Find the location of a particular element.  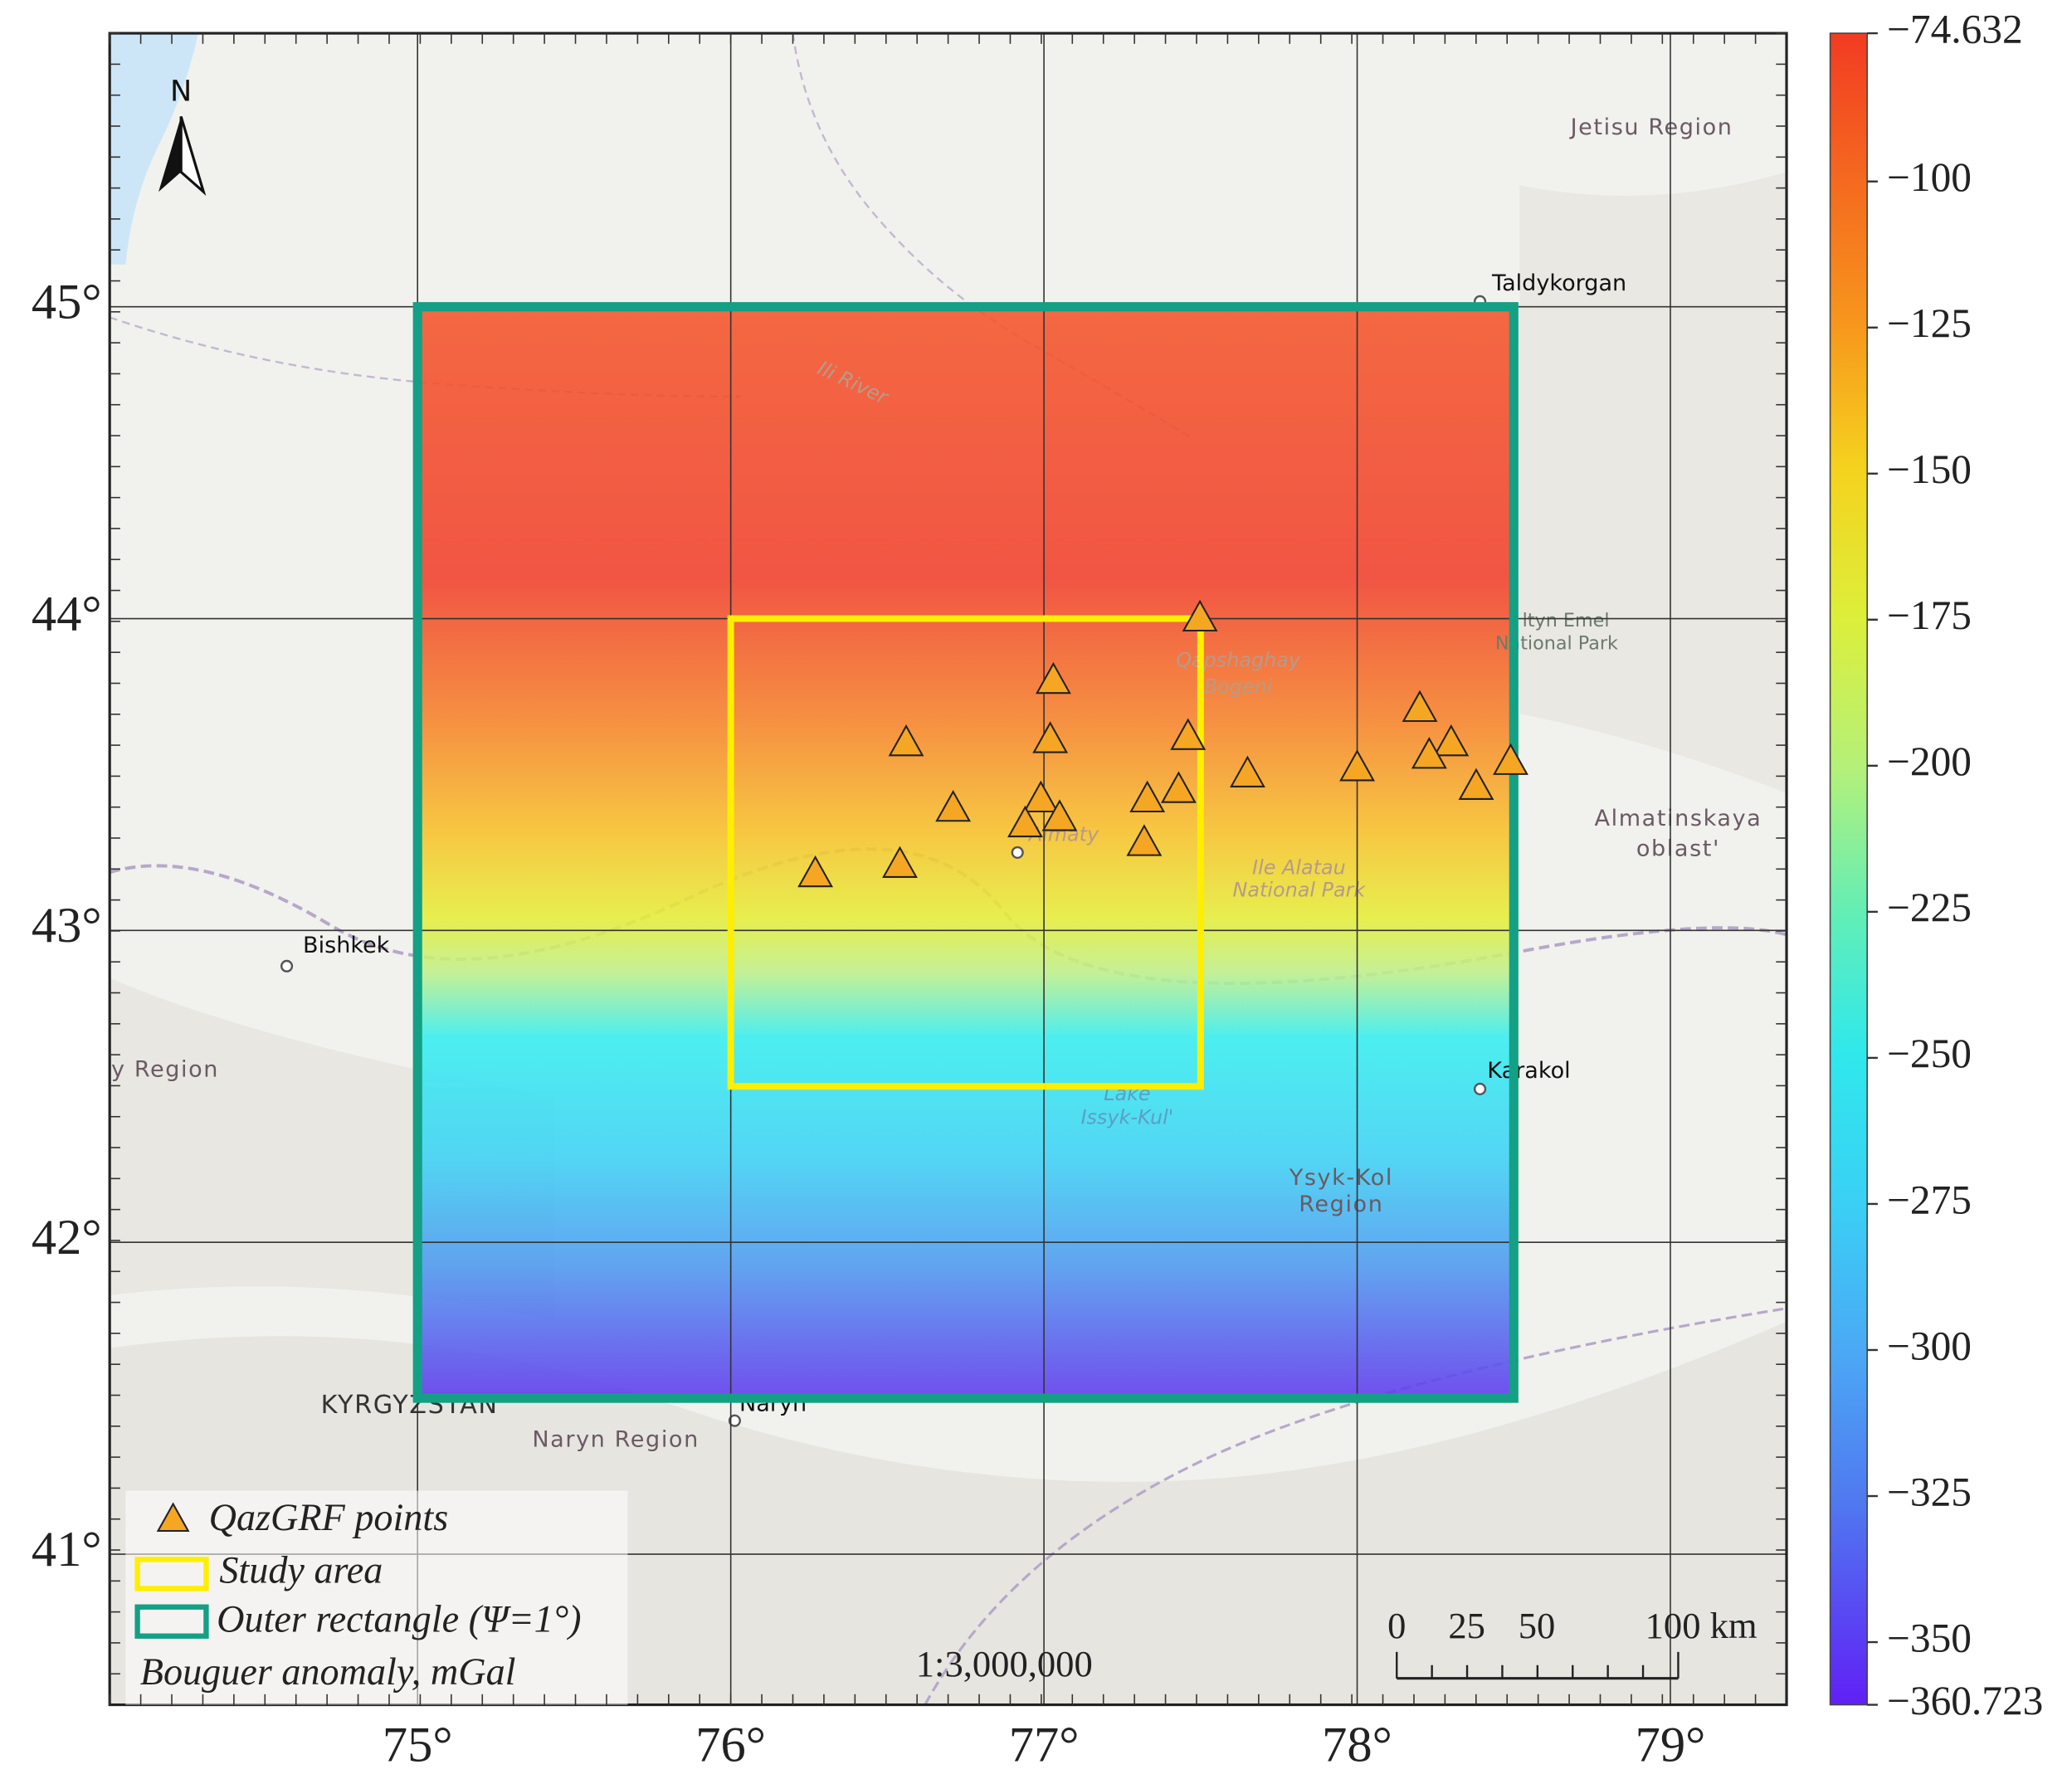

legend-label: Bouguer anomaly, mGal is located at coordinates (328, 1671).